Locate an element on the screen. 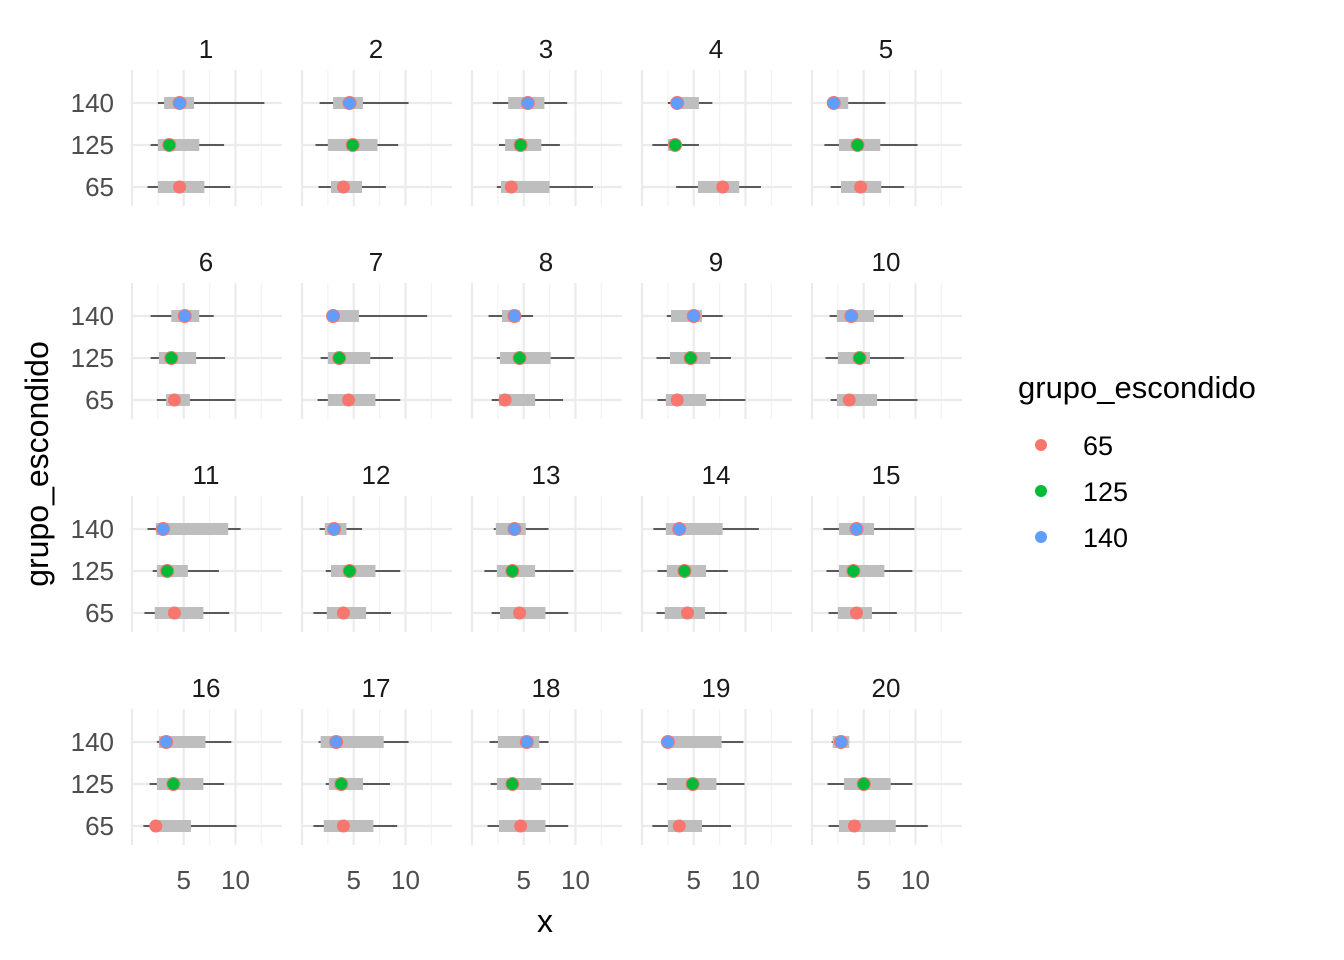 Image resolution: width=1344 pixels, height=960 pixels. facet-strip-label: 11 is located at coordinates (206, 475).